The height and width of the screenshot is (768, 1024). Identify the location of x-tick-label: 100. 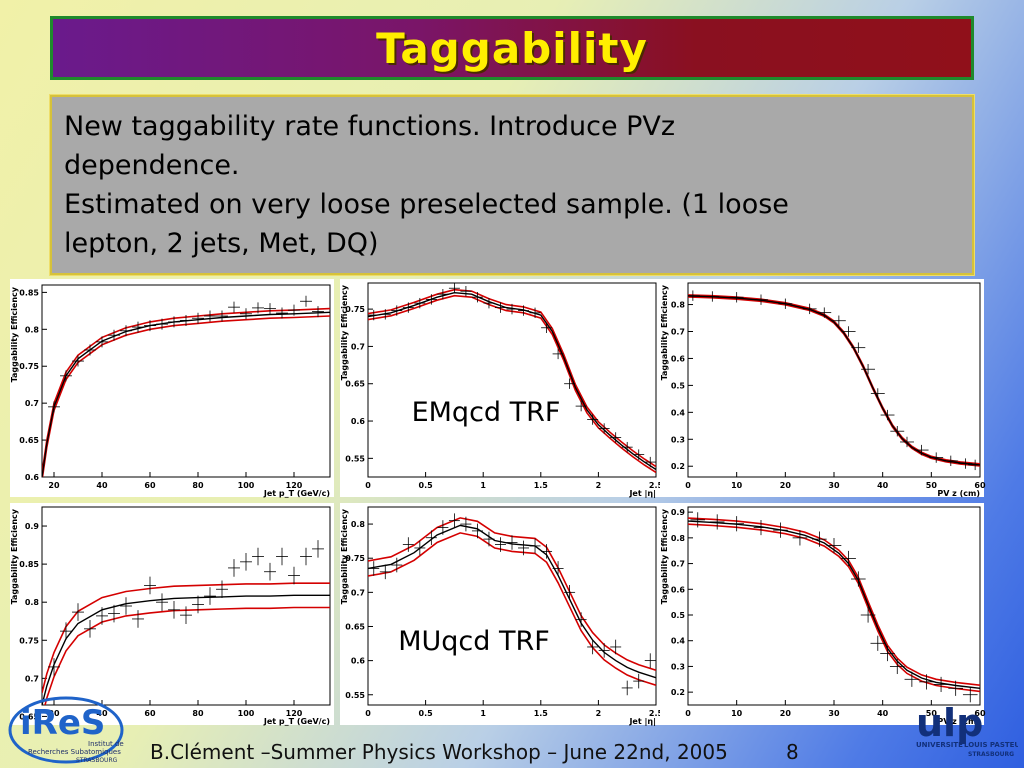
(246, 713).